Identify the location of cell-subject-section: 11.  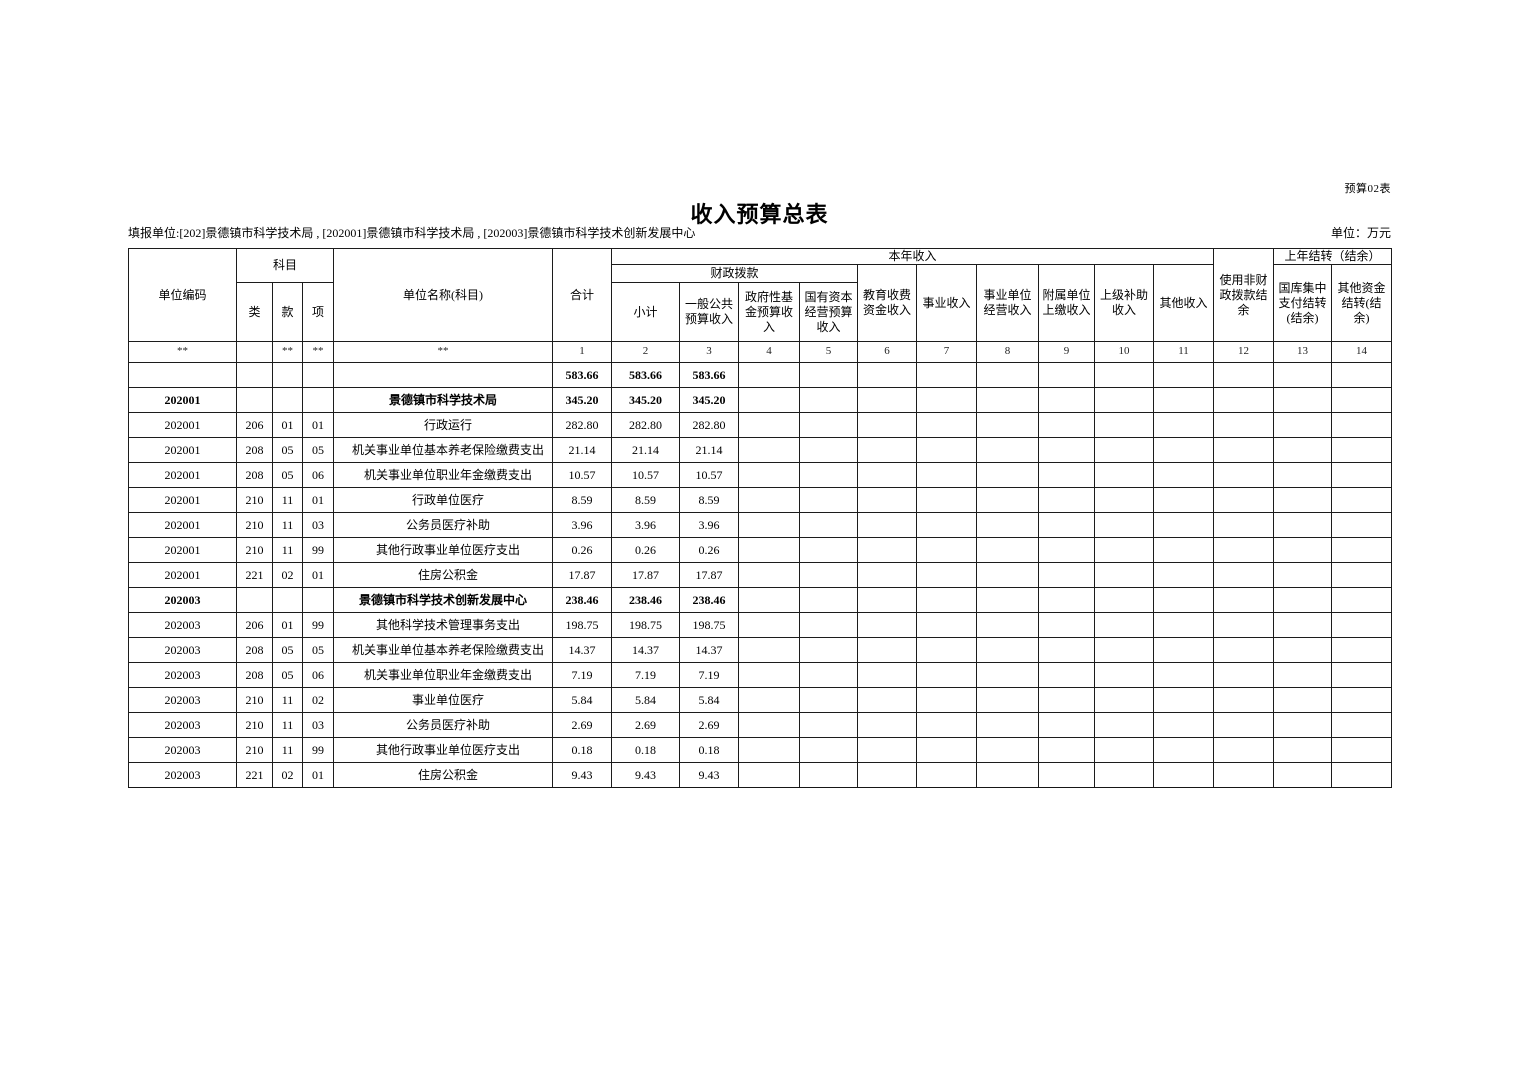
(287, 500).